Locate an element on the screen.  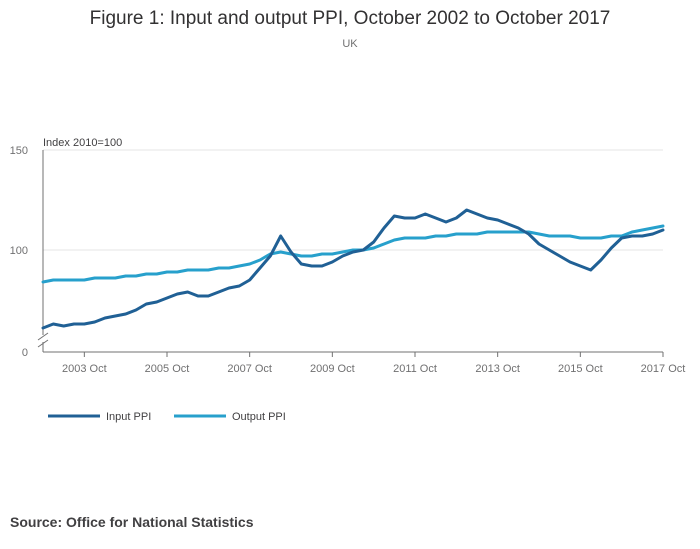
series-line-output-ppi is located at coordinates (353, 254).